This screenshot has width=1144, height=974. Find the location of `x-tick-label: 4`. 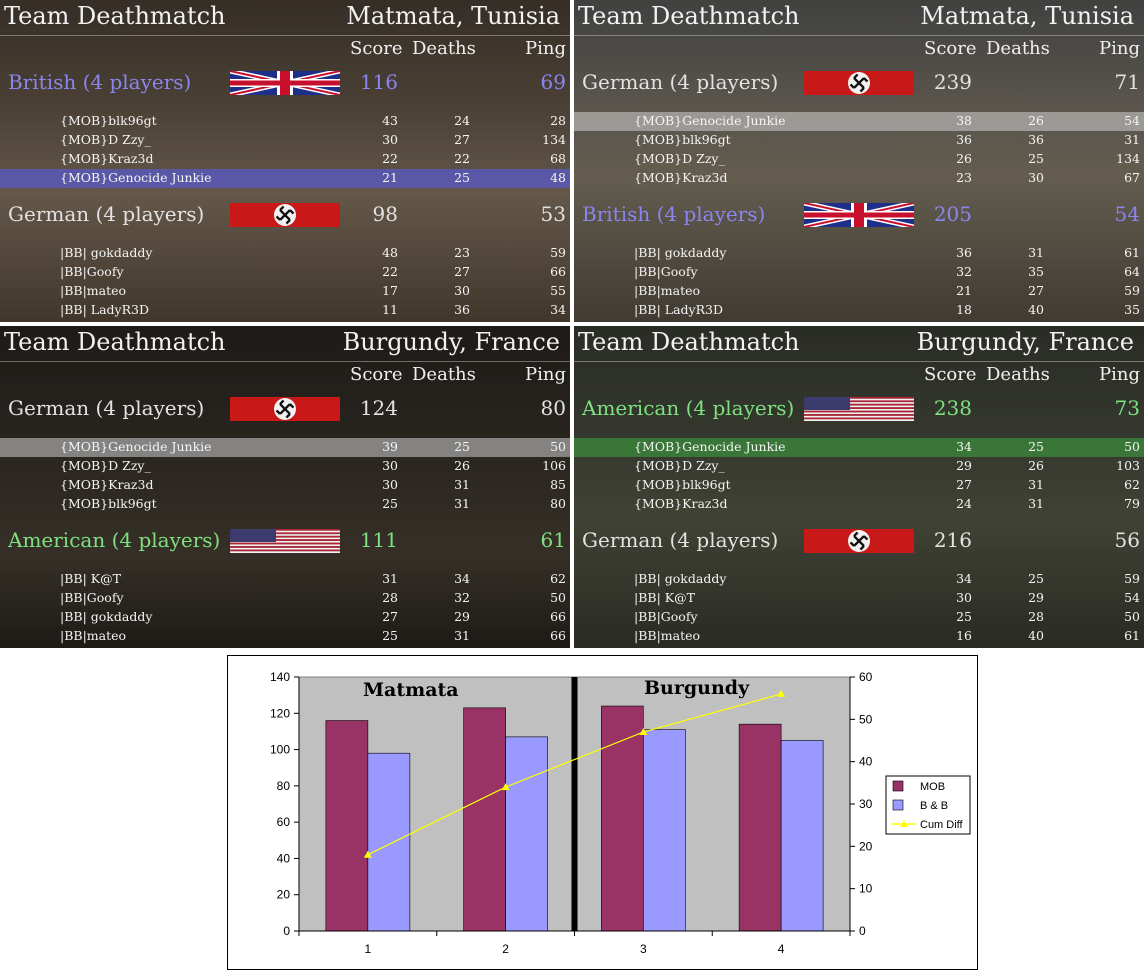

x-tick-label: 4 is located at coordinates (781, 949).